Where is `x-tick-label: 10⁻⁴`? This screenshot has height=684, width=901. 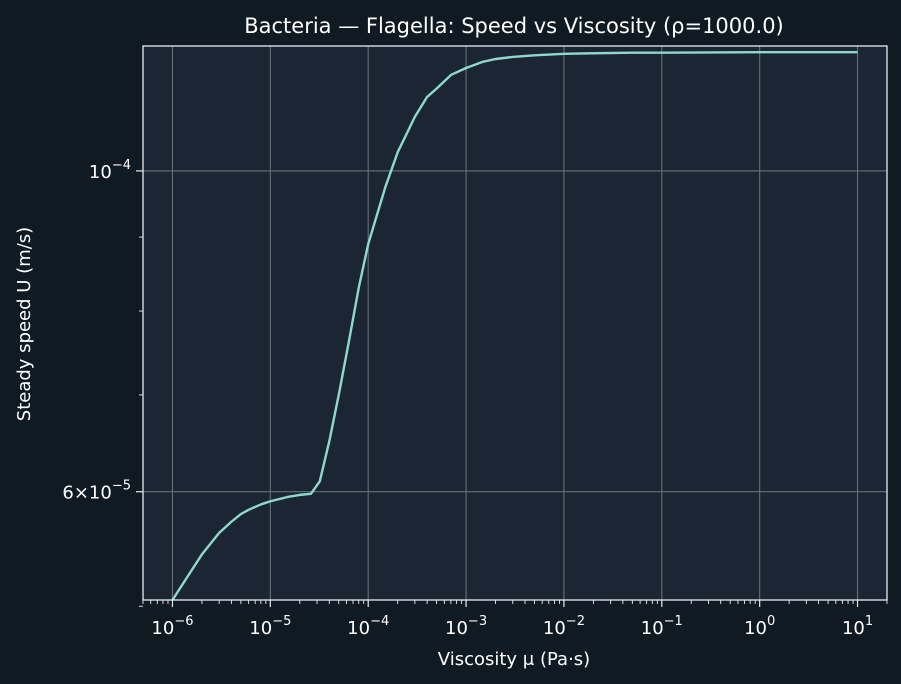
x-tick-label: 10⁻⁴ is located at coordinates (368, 626).